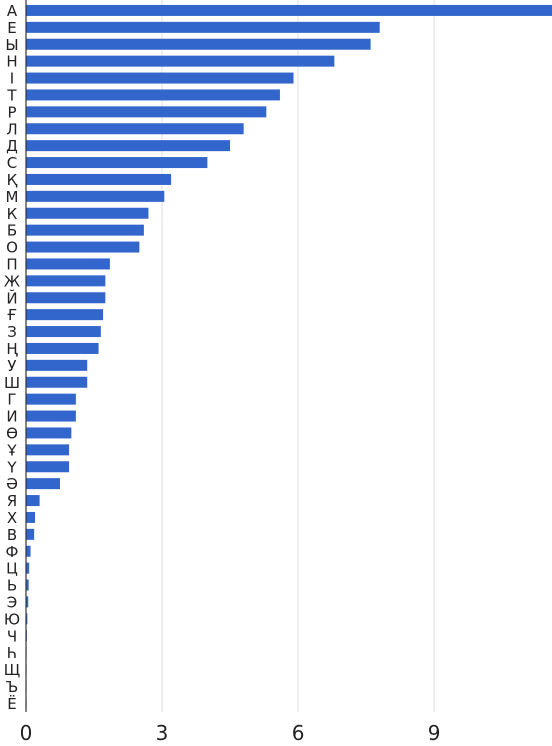  I want to click on category-label: Ю, so click(12, 619).